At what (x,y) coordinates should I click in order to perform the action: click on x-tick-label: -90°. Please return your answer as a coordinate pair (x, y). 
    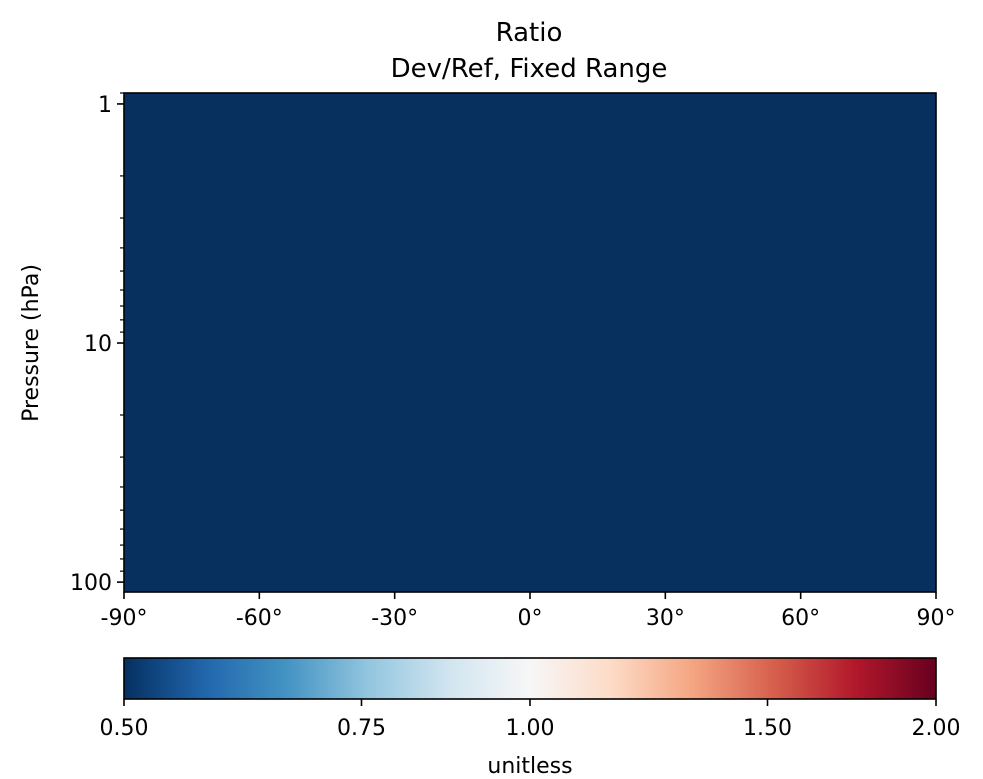
    Looking at the image, I should click on (124, 618).